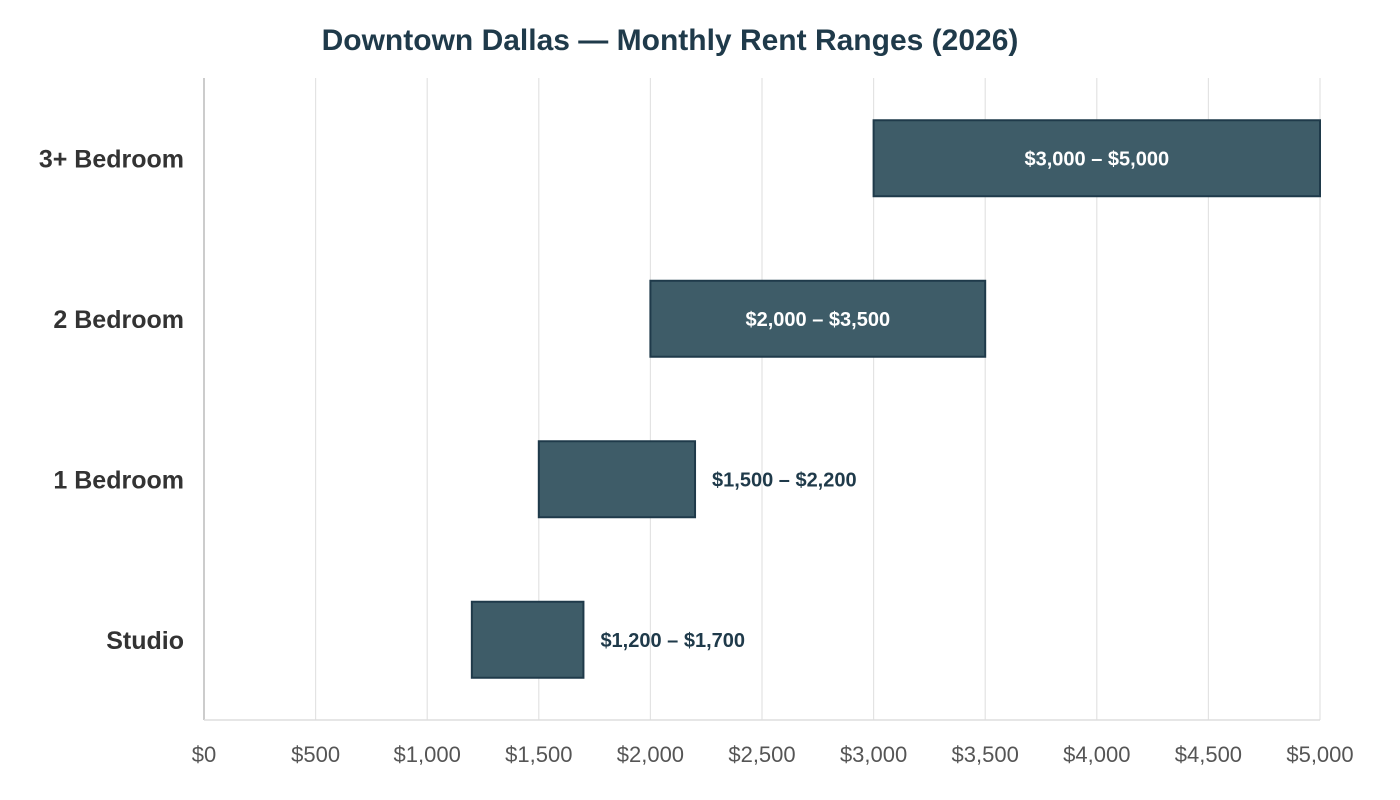 This screenshot has width=1400, height=800. What do you see at coordinates (315, 754) in the screenshot?
I see `x-tick-label: $500` at bounding box center [315, 754].